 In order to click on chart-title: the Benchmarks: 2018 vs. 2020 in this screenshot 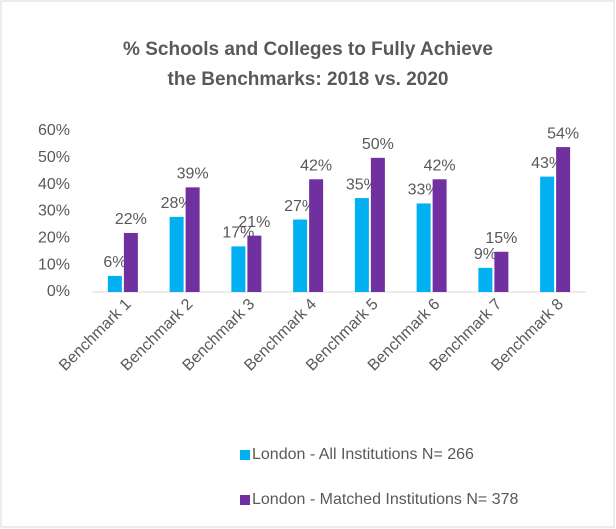, I will do `click(308, 79)`.